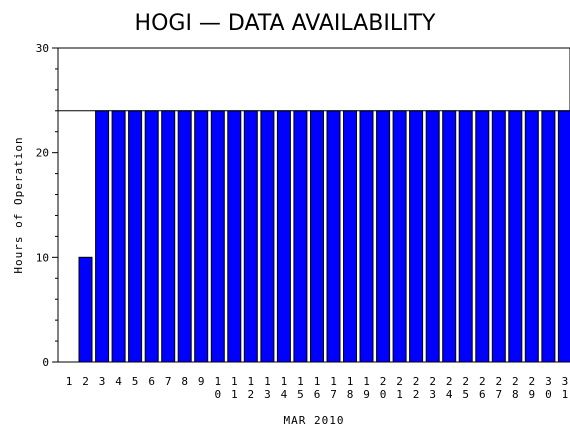 Image resolution: width=570 pixels, height=430 pixels. What do you see at coordinates (285, 23) in the screenshot?
I see `chart-title: HOGI — DATA AVAILABILITY` at bounding box center [285, 23].